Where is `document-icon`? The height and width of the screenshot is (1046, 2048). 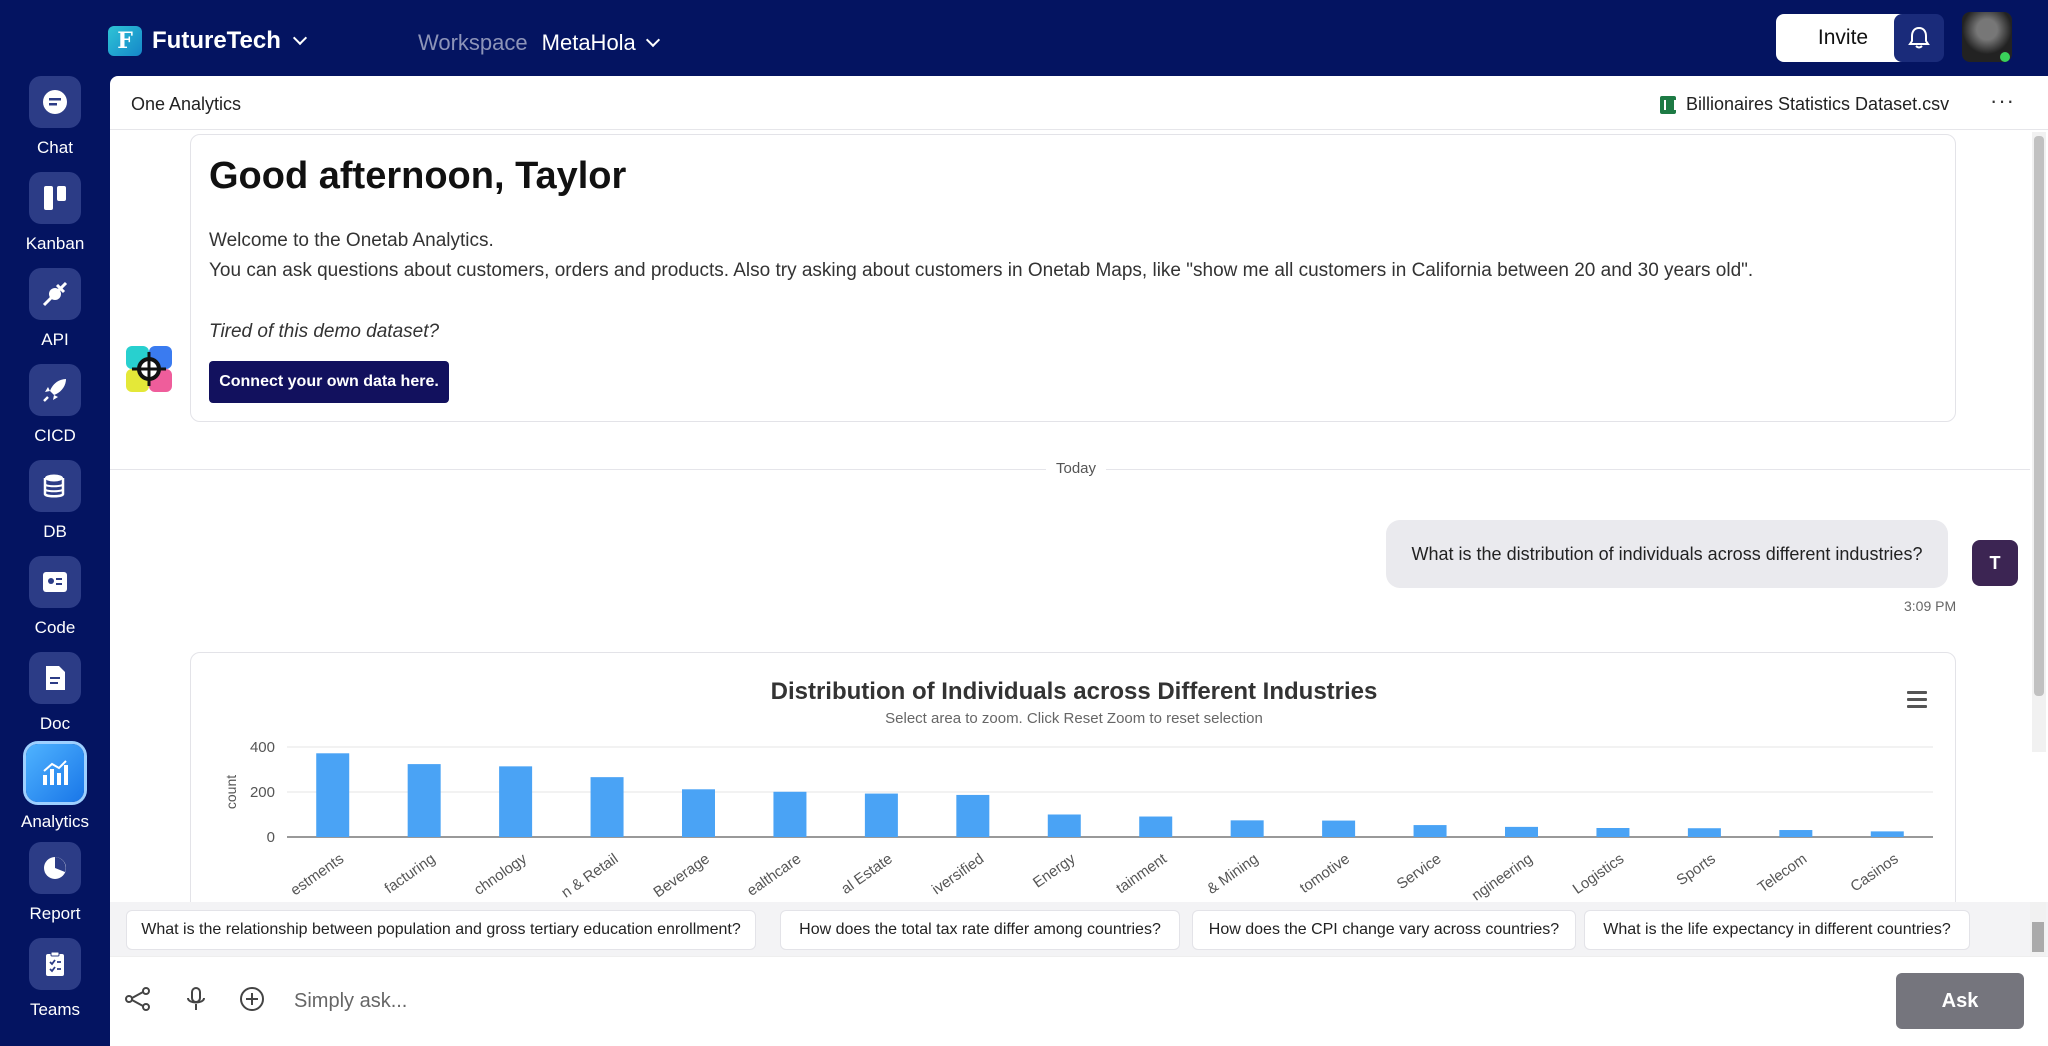 document-icon is located at coordinates (55, 678).